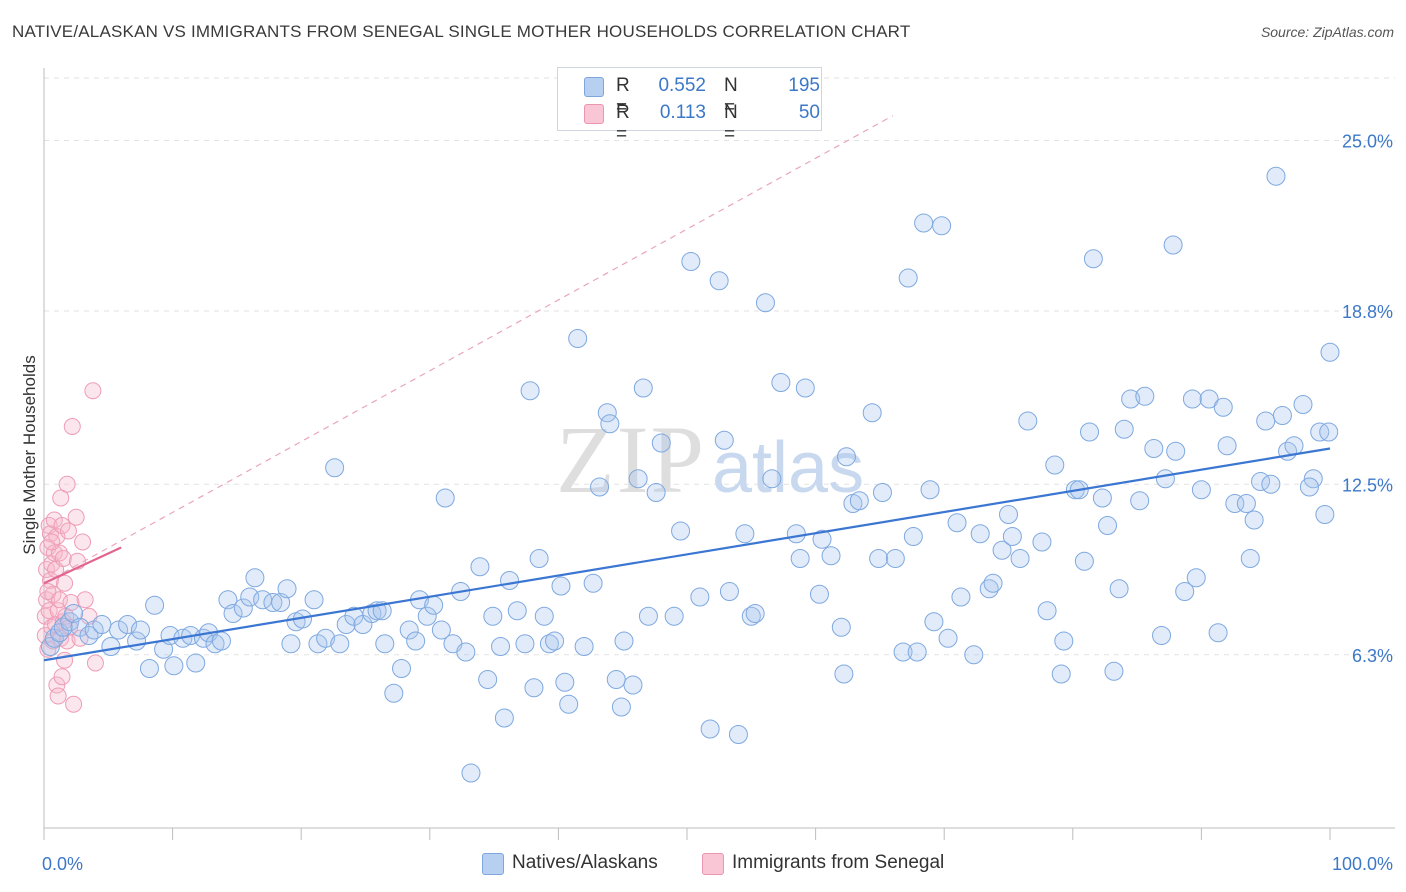 Image resolution: width=1406 pixels, height=892 pixels. I want to click on n-value: 195, so click(804, 85).